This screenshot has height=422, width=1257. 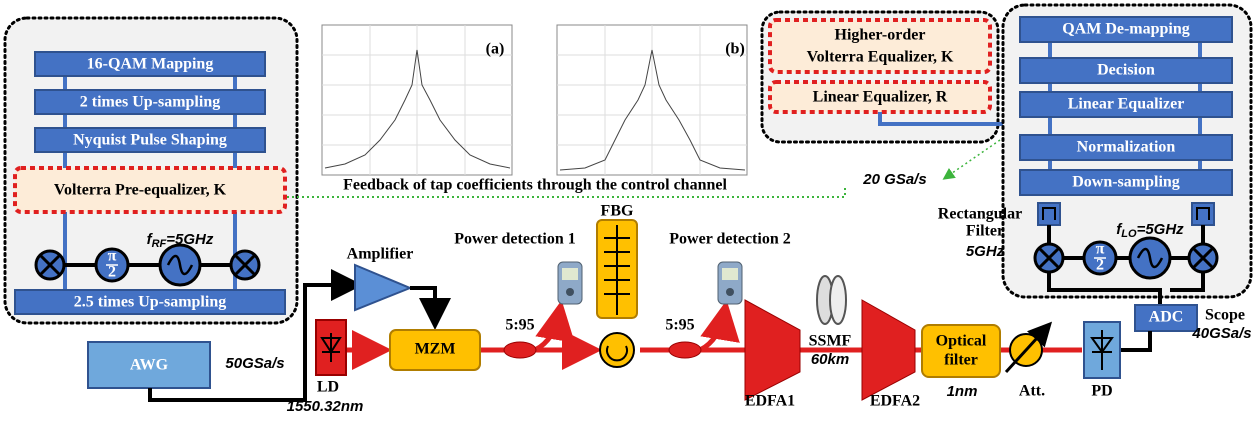 What do you see at coordinates (894, 179) in the screenshot?
I see `sample-rate: 20 GSa/s` at bounding box center [894, 179].